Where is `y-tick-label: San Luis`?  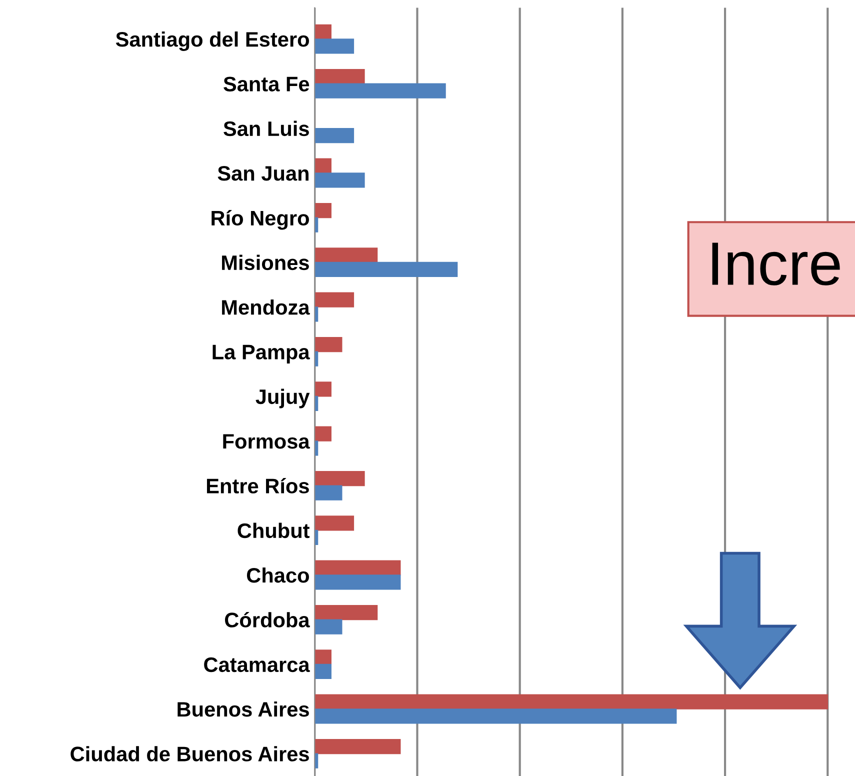
y-tick-label: San Luis is located at coordinates (266, 128).